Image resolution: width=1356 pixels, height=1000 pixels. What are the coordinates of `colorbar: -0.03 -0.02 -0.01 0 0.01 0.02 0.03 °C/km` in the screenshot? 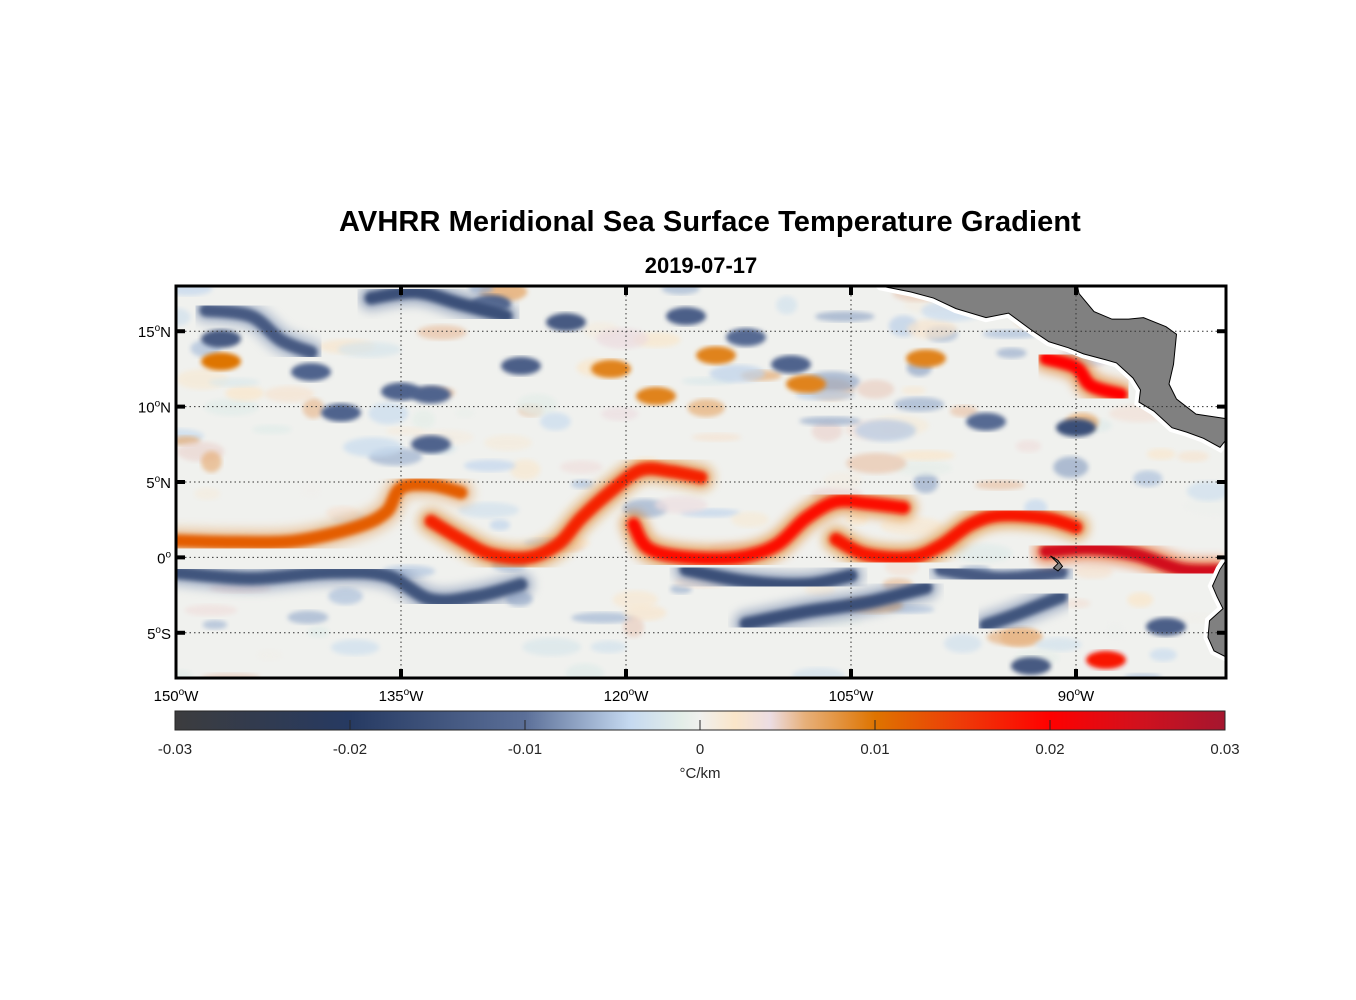 It's located at (699, 746).